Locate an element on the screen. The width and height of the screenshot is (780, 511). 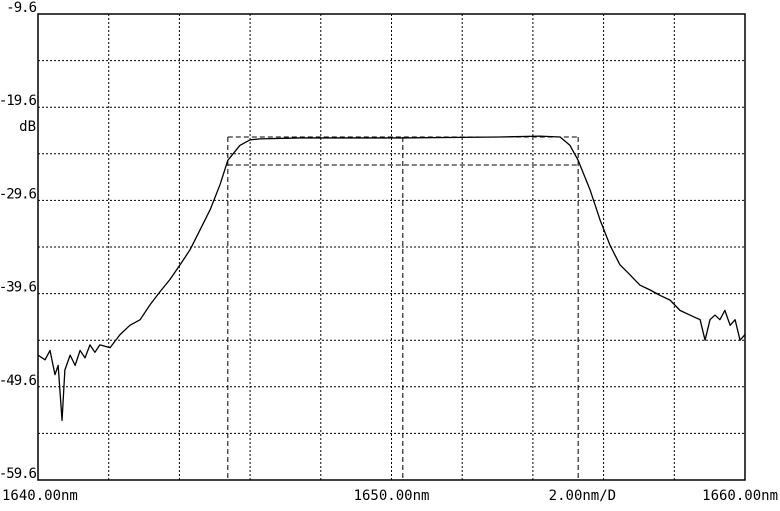
y-tick-label: -9.6 is located at coordinates (21, 8).